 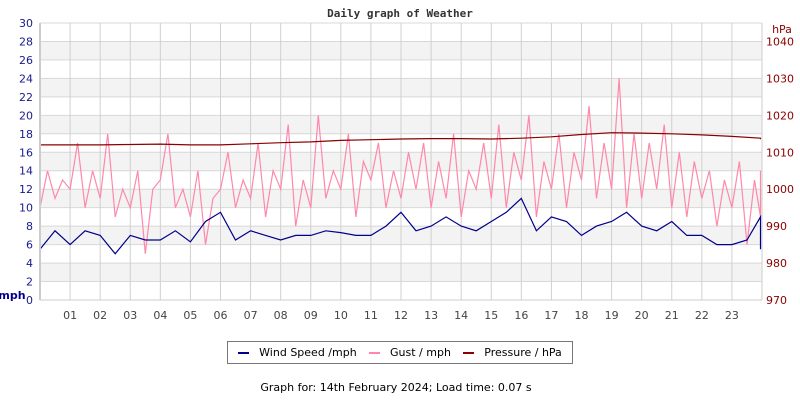 I want to click on x-tick-label: 23, so click(x=732, y=315).